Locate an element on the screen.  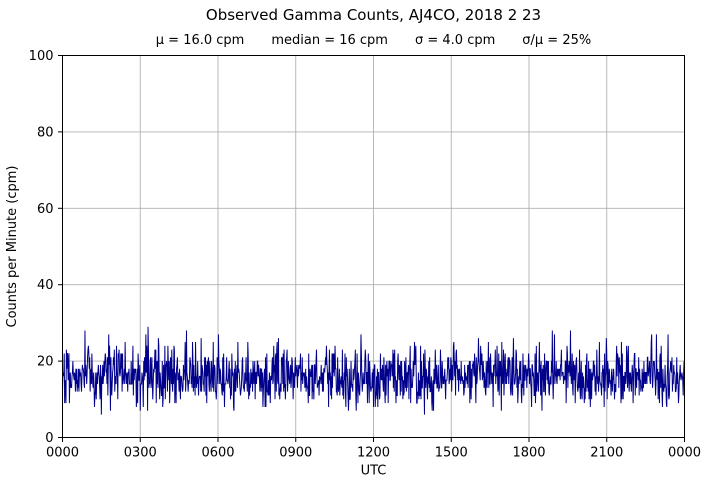
y-axis-label: Counts per Minute (cpm) is located at coordinates (12, 247).